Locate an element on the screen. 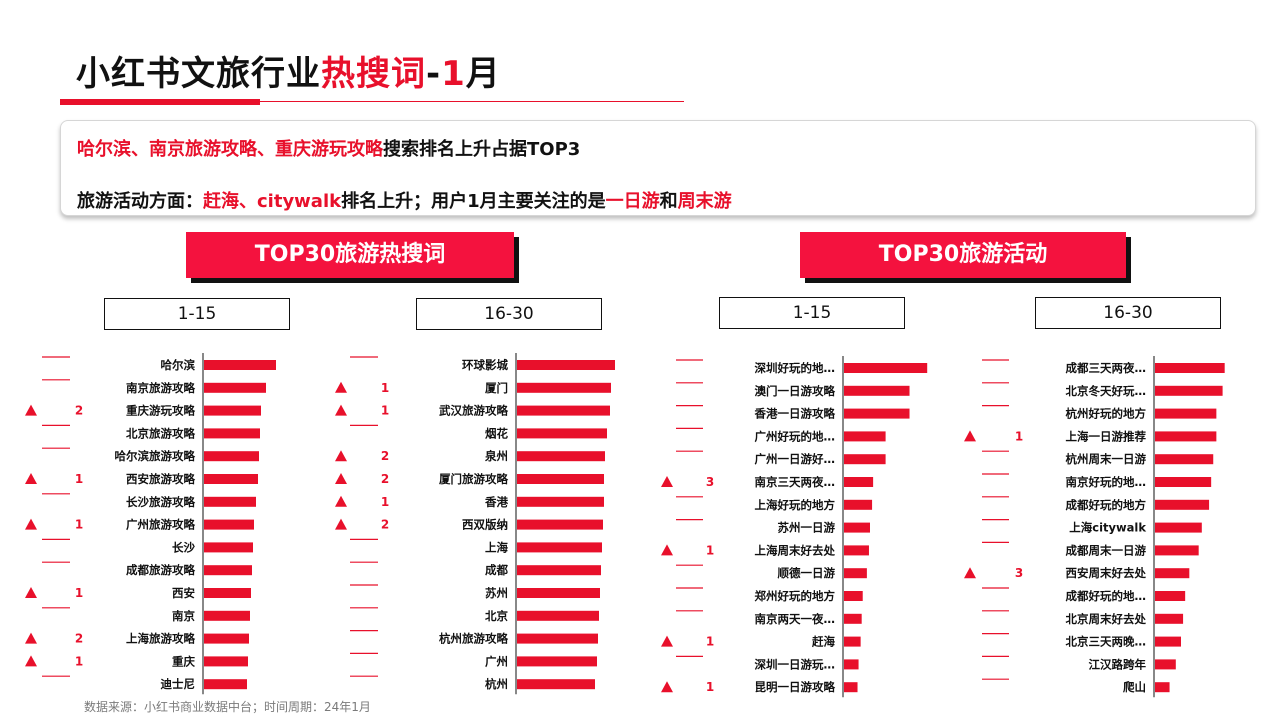 The height and width of the screenshot is (720, 1280). title-underline is located at coordinates (372, 101).